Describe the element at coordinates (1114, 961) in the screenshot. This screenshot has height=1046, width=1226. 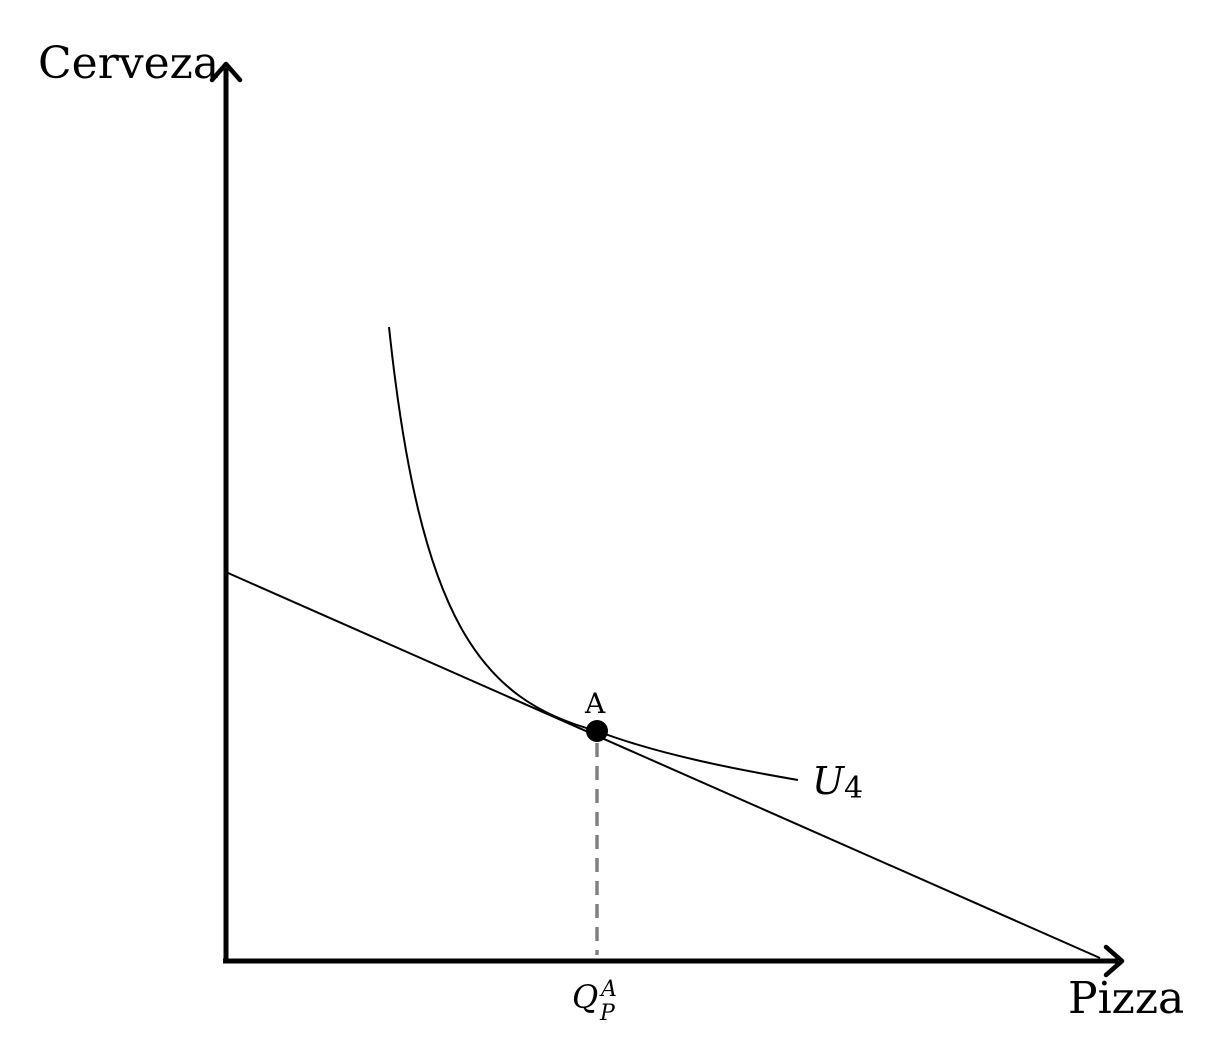
I see `x-axis-arrow` at that location.